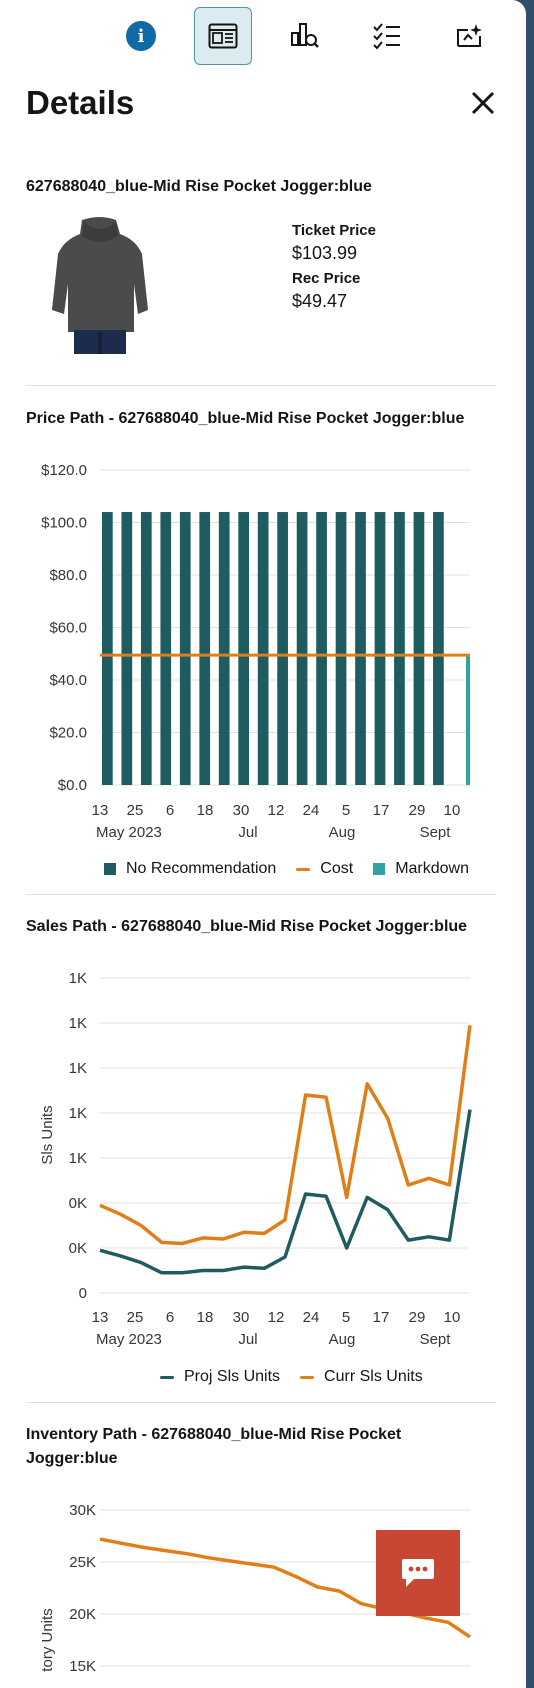 This screenshot has height=1688, width=534. Describe the element at coordinates (82, 1562) in the screenshot. I see `y-tick-label: 25K` at that location.